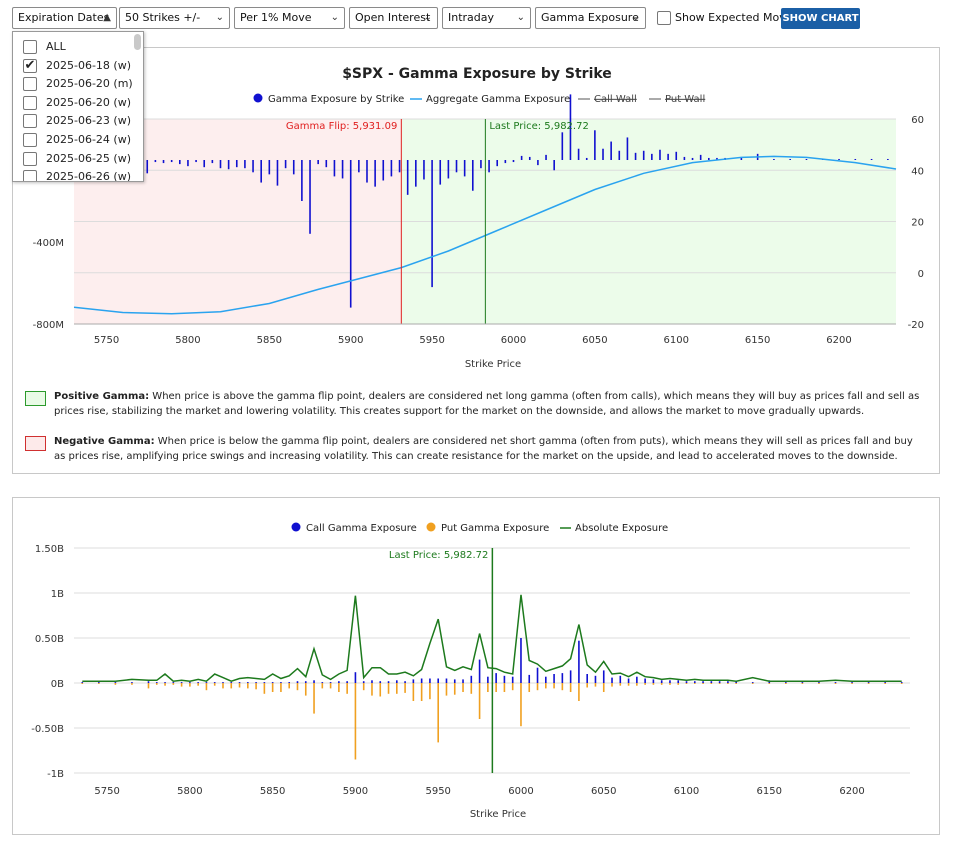  Describe the element at coordinates (73, 103) in the screenshot. I see `expiration-option: 2025-06-20 (w)` at that location.